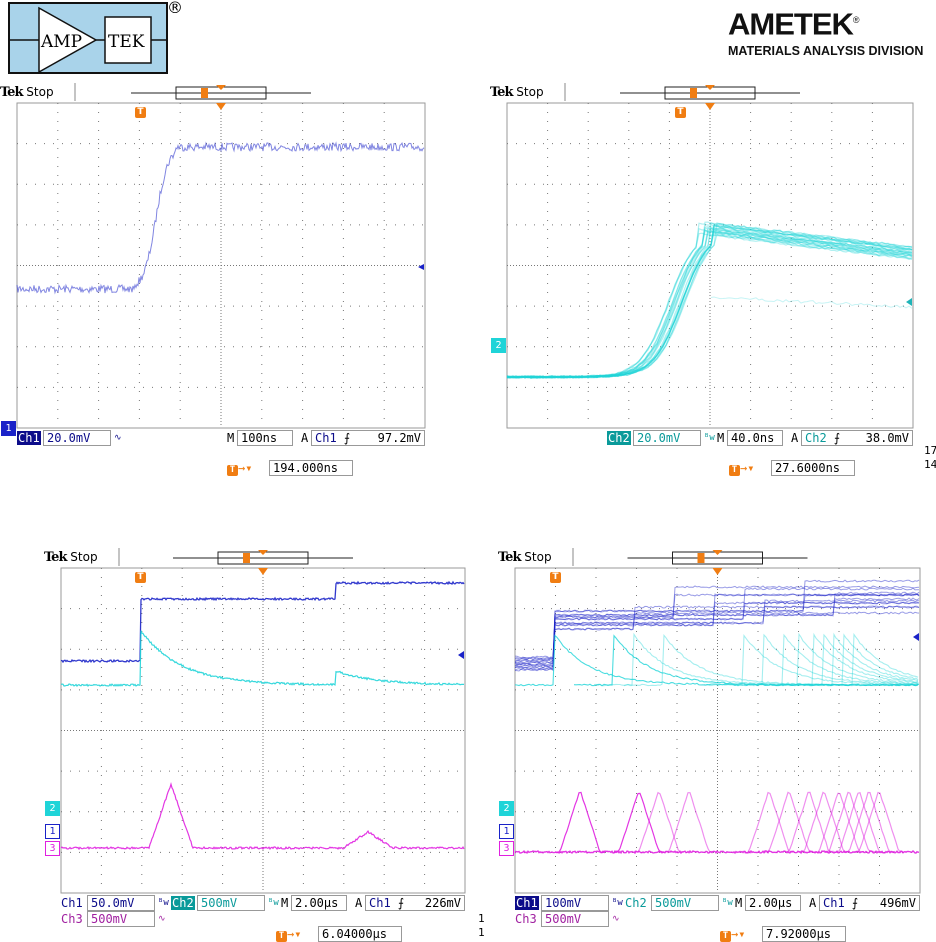 Image resolution: width=936 pixels, height=942 pixels. I want to click on brand-label: Tek, so click(55, 557).